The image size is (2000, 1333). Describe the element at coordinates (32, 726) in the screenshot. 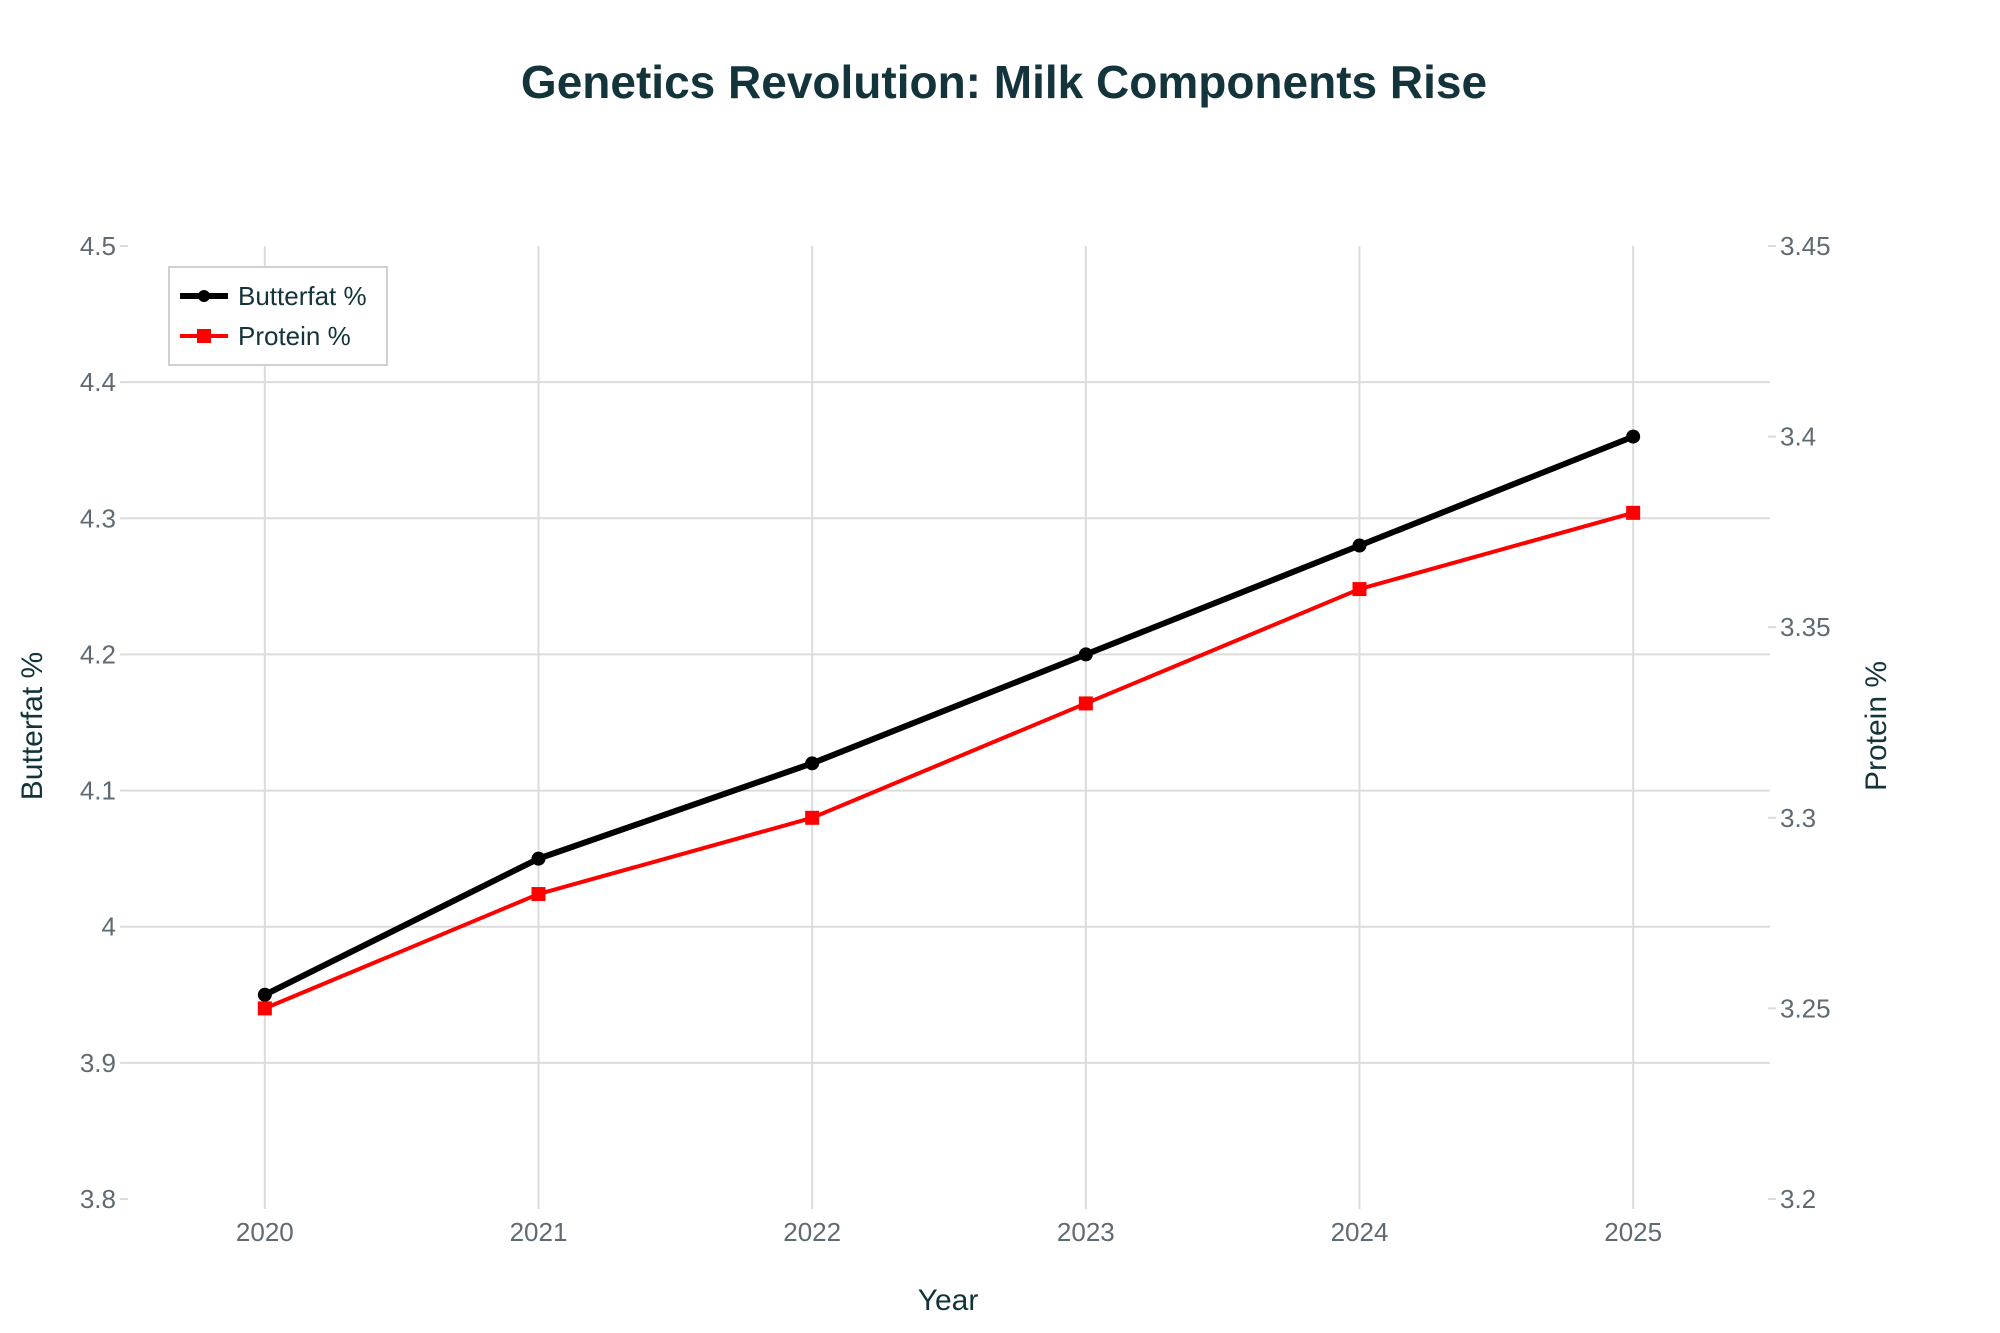

I see `y-axis-left-title: Butterfat %` at that location.